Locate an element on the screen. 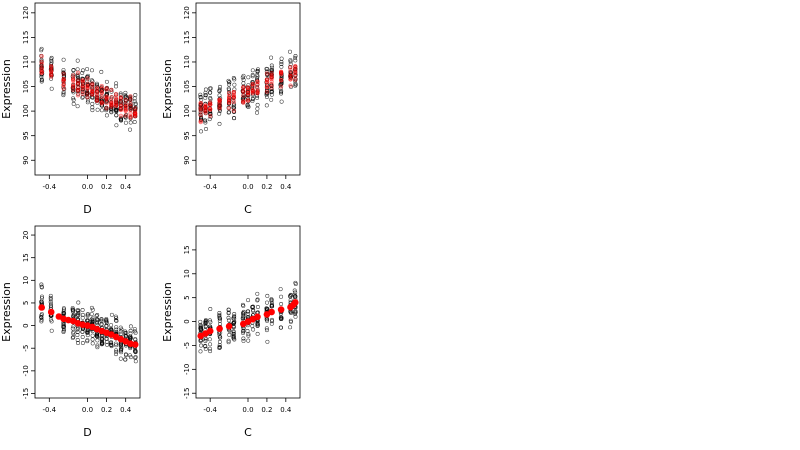 The image size is (800, 450). x-axis-label: C is located at coordinates (248, 432).